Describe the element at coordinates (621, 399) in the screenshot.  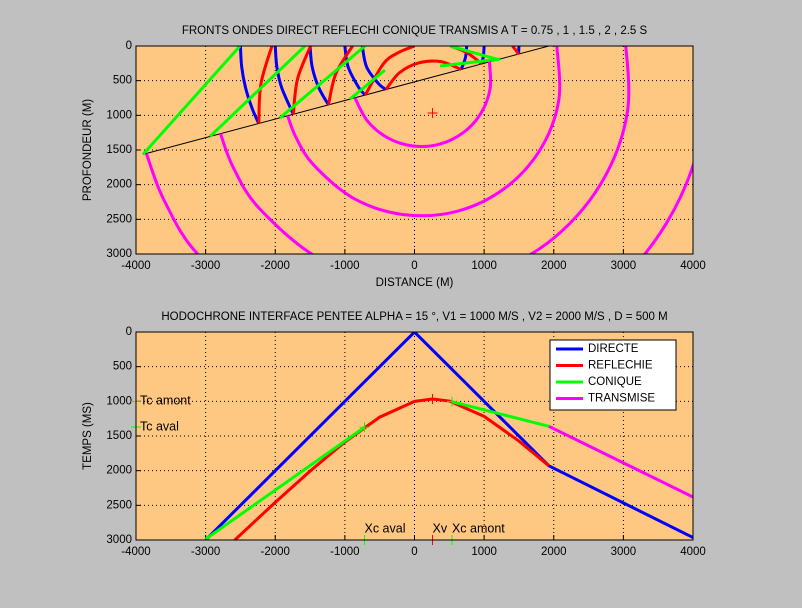
I see `legend-label: TRANSMISE` at that location.